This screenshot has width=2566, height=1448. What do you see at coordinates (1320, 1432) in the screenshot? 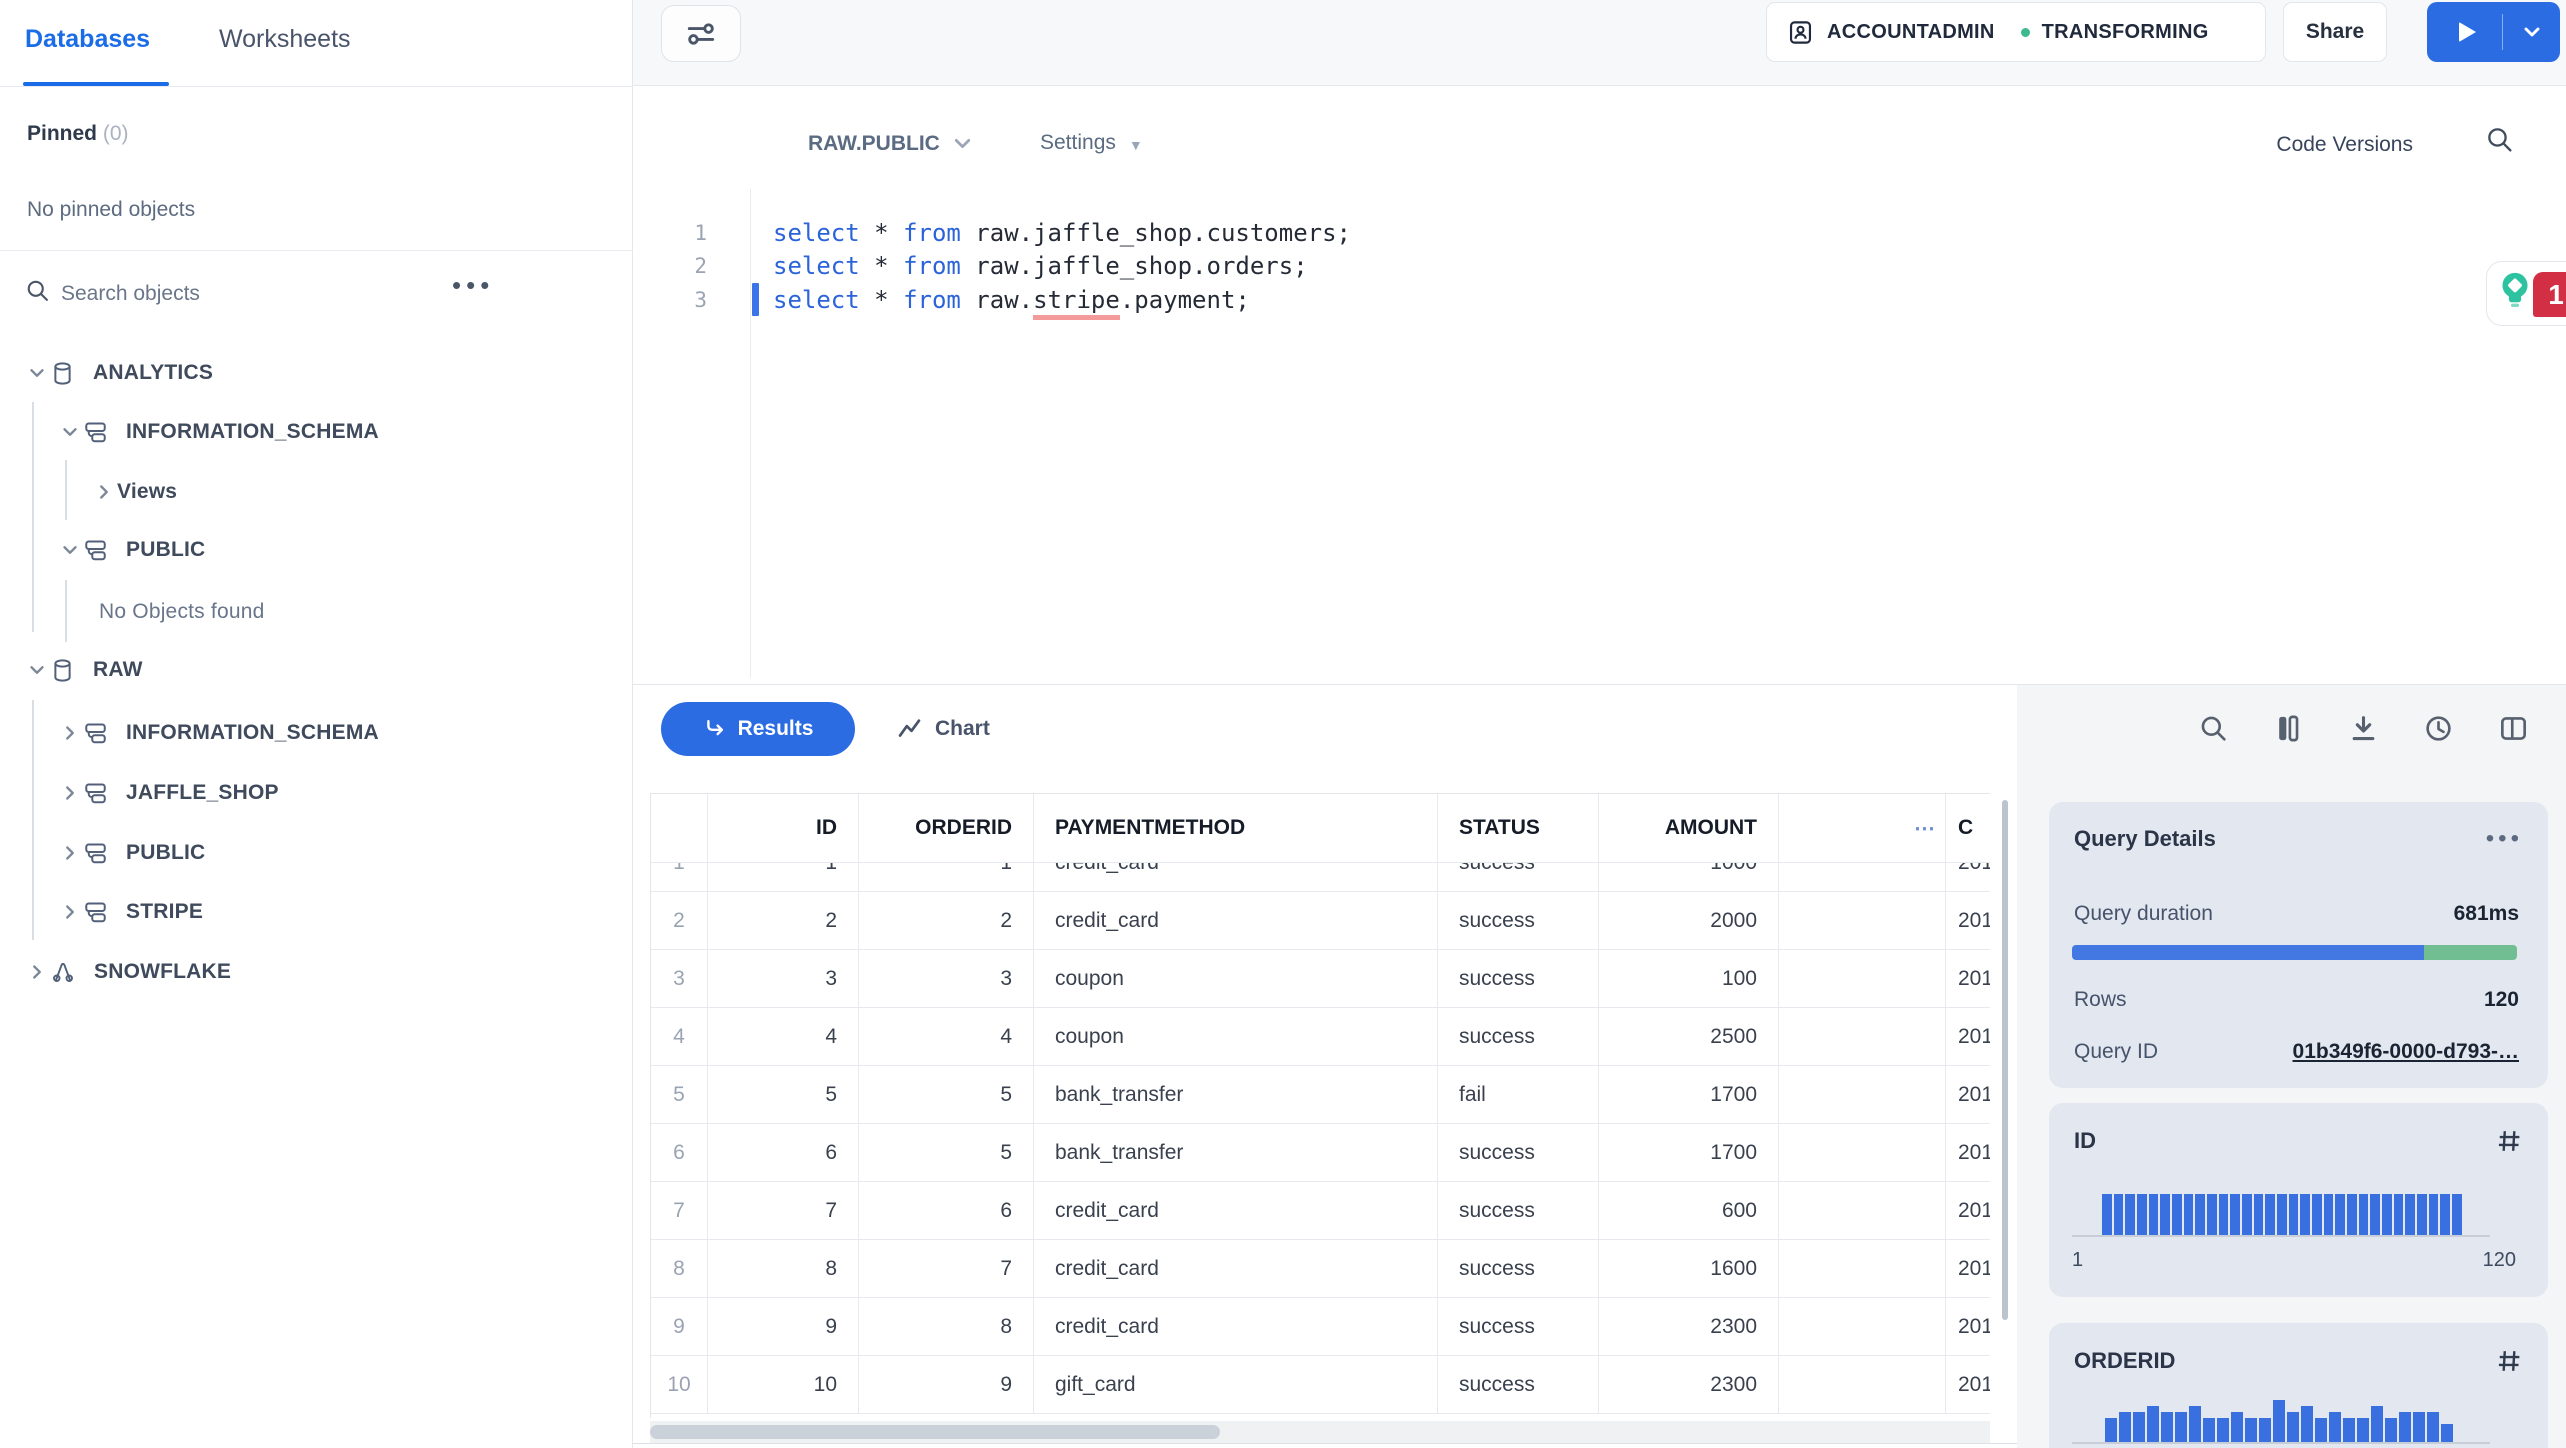
I see `horizontal-scrollbar` at bounding box center [1320, 1432].